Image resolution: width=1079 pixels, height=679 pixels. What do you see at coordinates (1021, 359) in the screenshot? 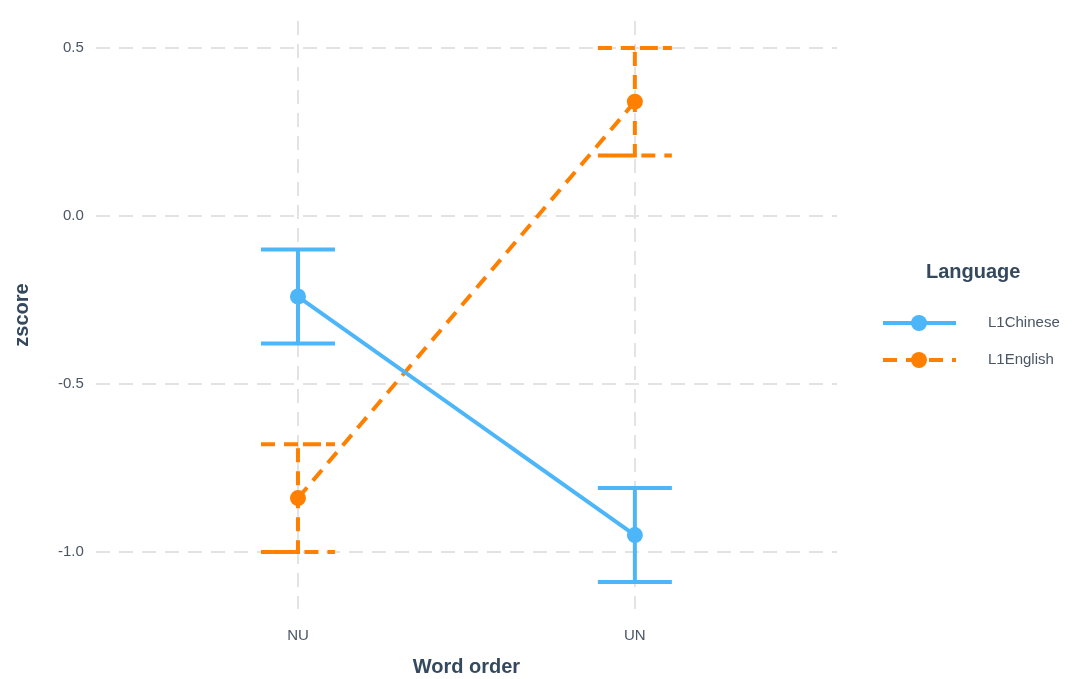
I see `legend-label: L1English` at bounding box center [1021, 359].